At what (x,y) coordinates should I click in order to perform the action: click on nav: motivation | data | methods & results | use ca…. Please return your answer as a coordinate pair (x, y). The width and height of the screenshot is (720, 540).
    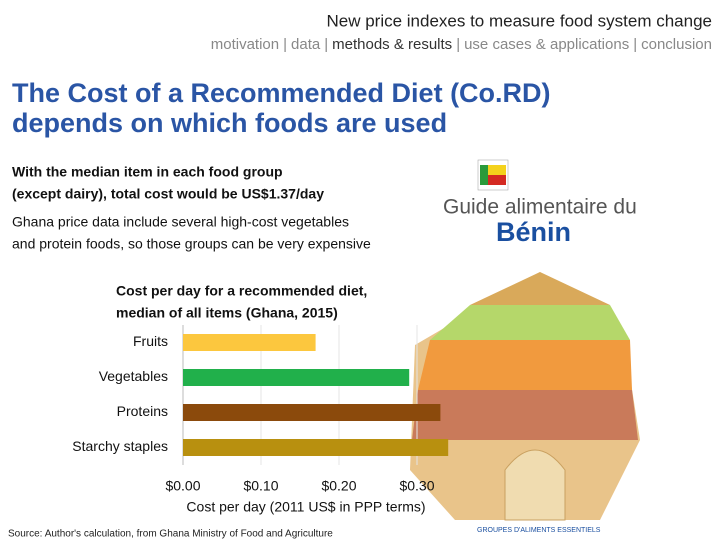
    Looking at the image, I should click on (461, 44).